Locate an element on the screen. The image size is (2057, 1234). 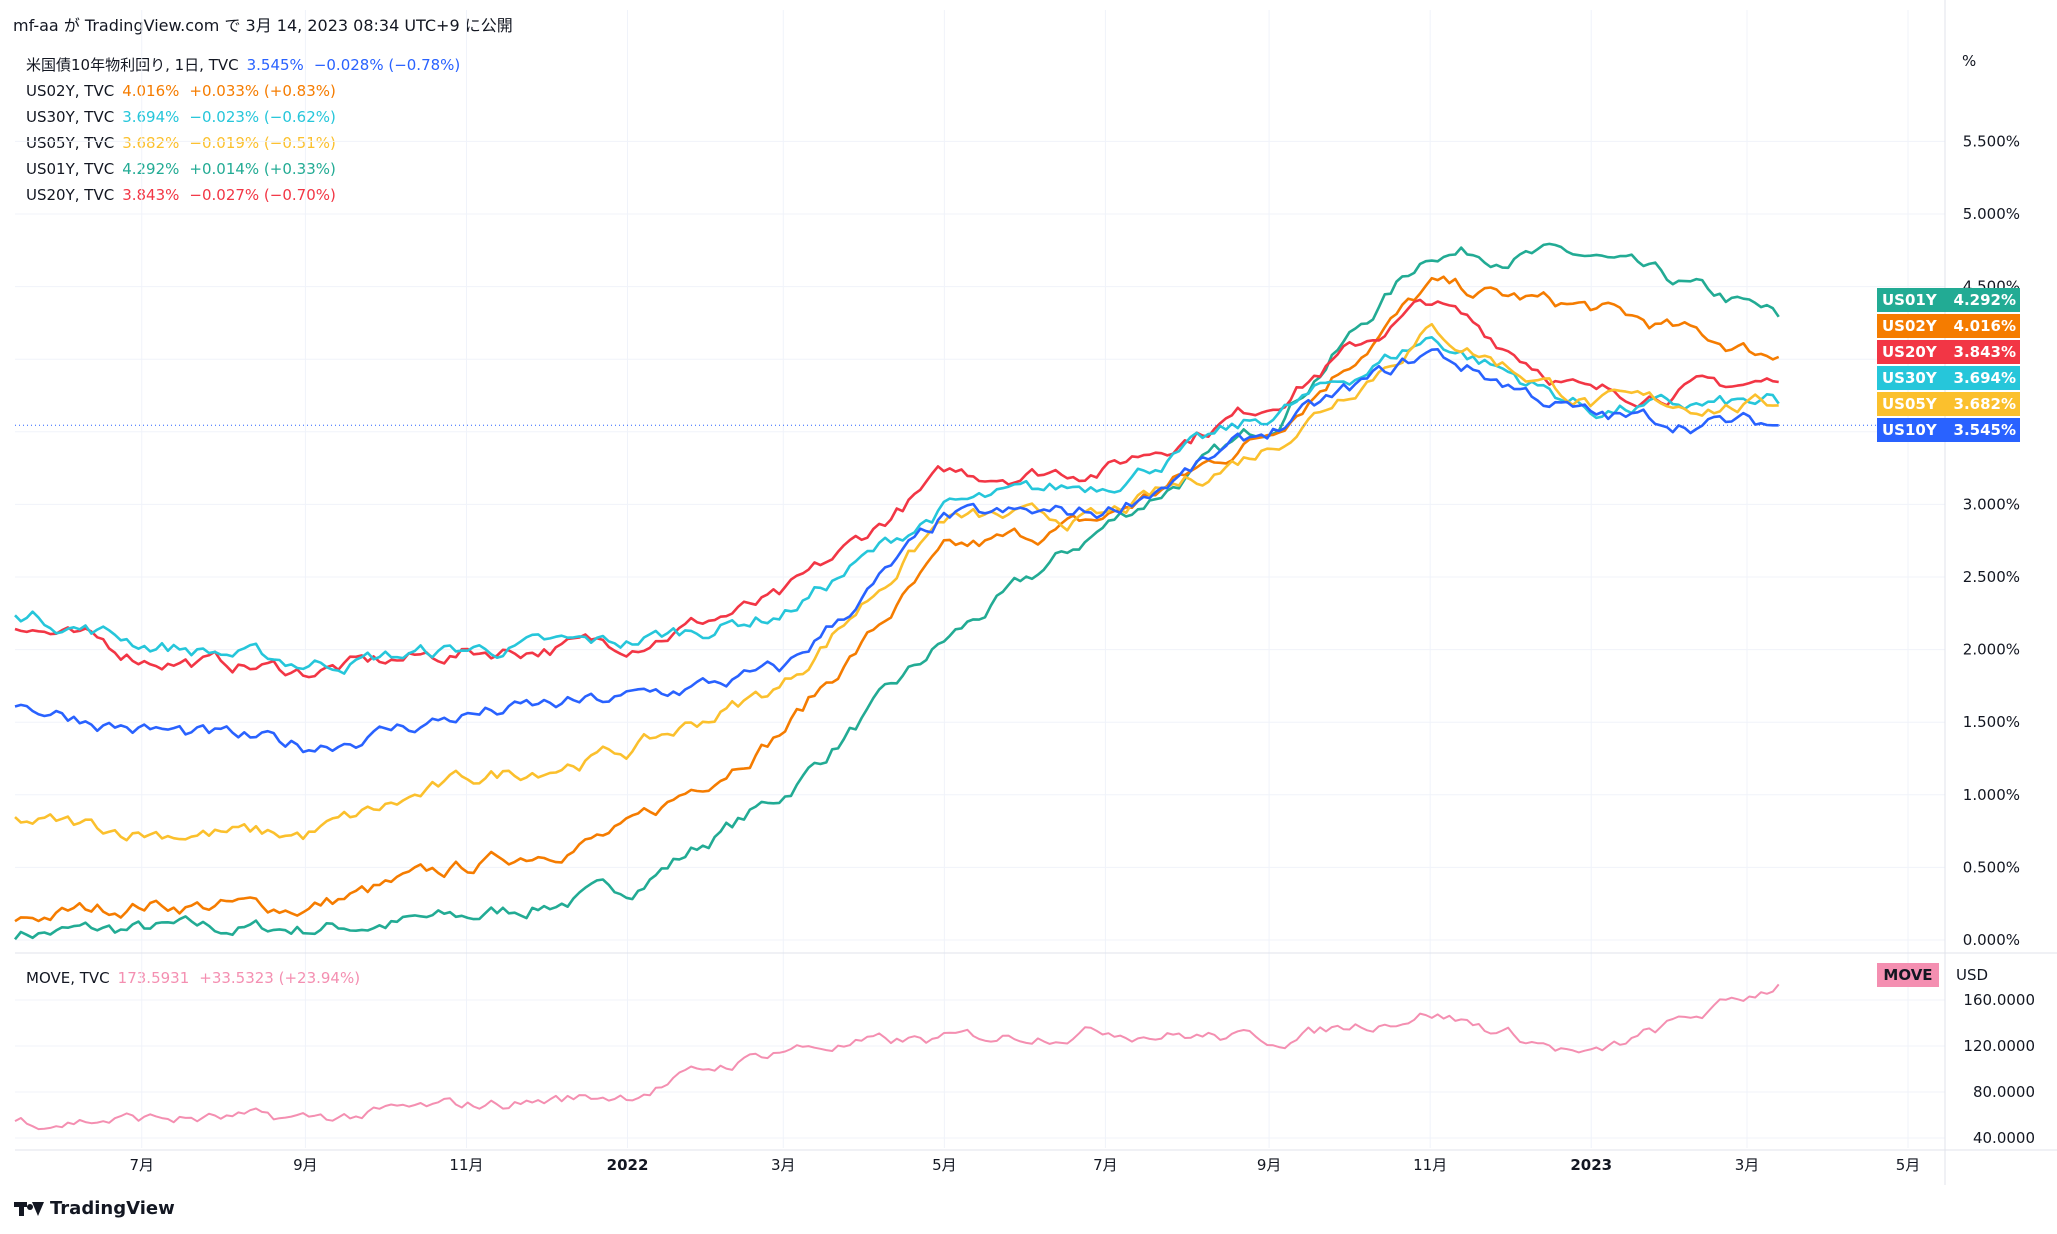
legend-value: 3.694% is located at coordinates (151, 117).